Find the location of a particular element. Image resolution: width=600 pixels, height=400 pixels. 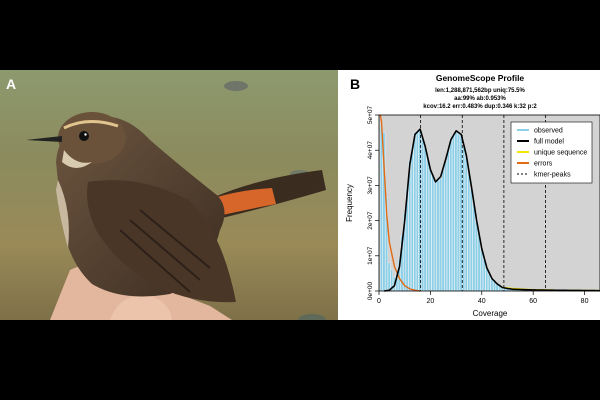

bird-supercilium is located at coordinates (91, 125).